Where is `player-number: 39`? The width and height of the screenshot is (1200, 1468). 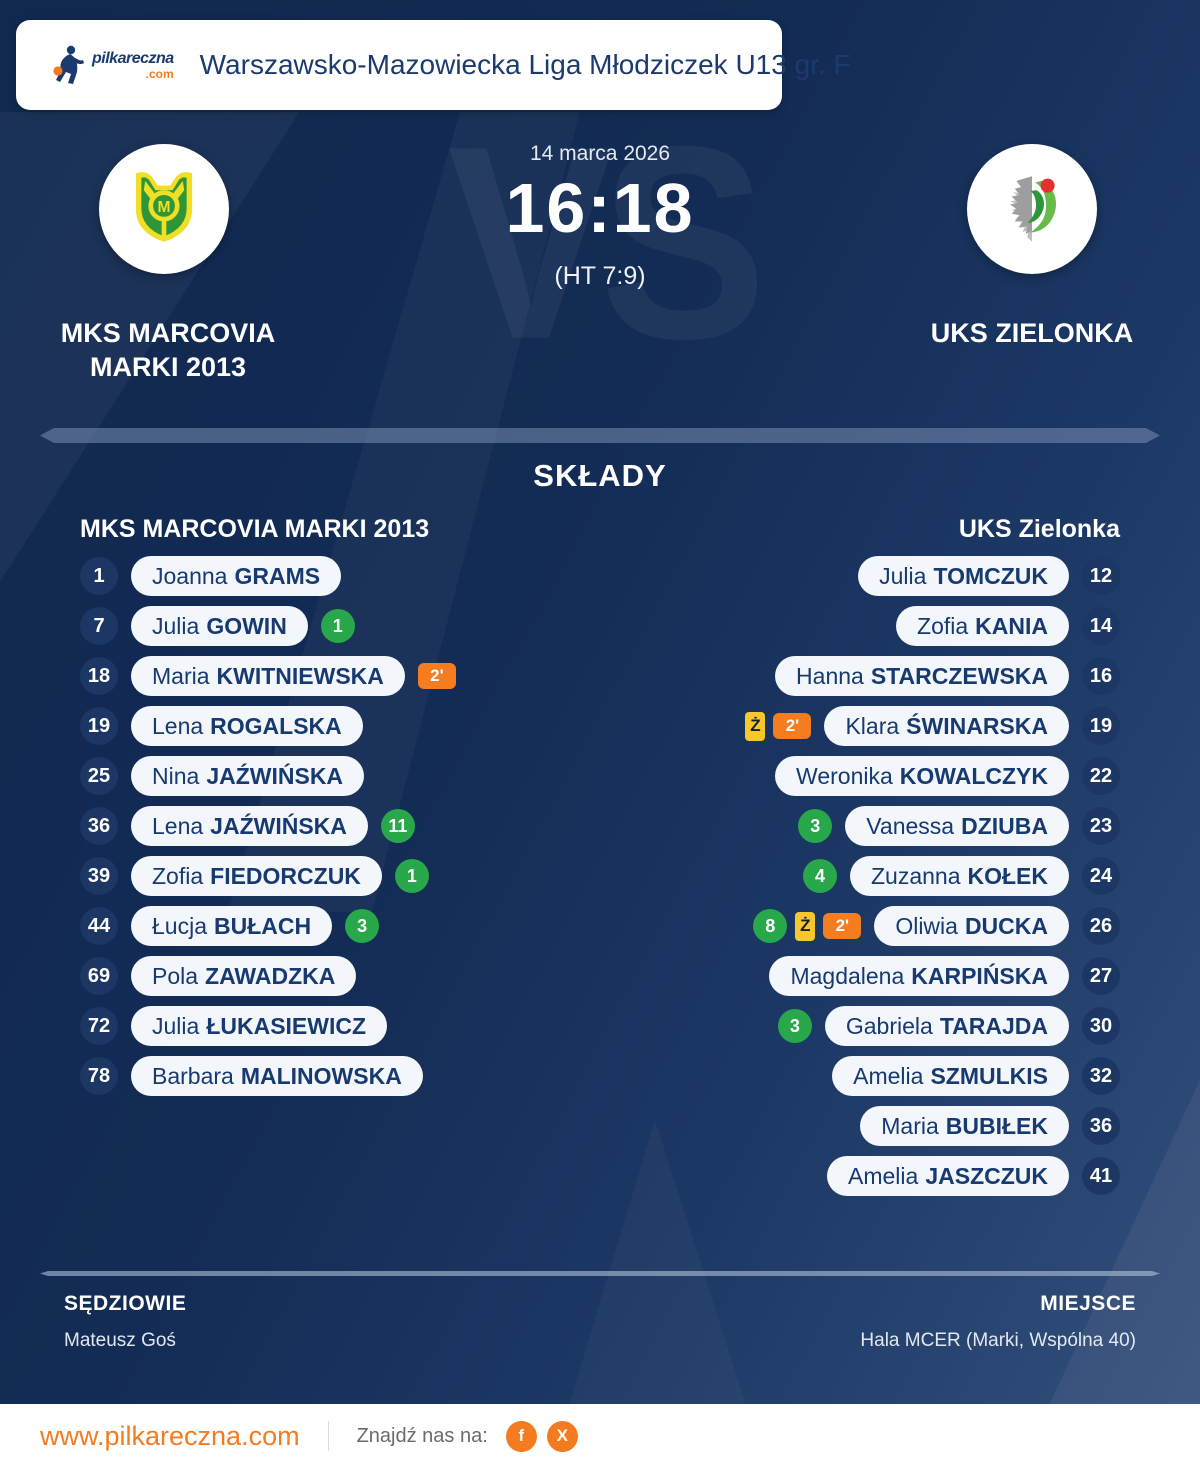
player-number: 39 is located at coordinates (99, 876).